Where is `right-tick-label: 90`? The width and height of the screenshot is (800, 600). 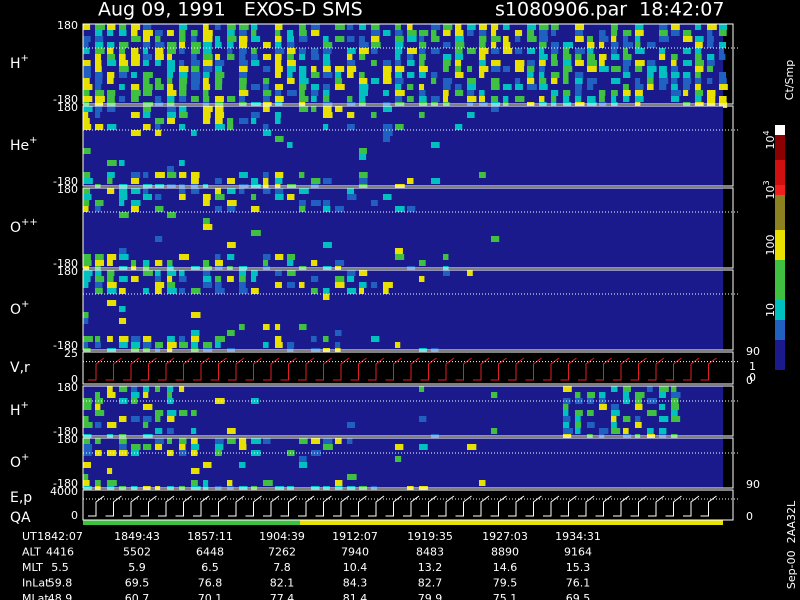 right-tick-label: 90 is located at coordinates (753, 351).